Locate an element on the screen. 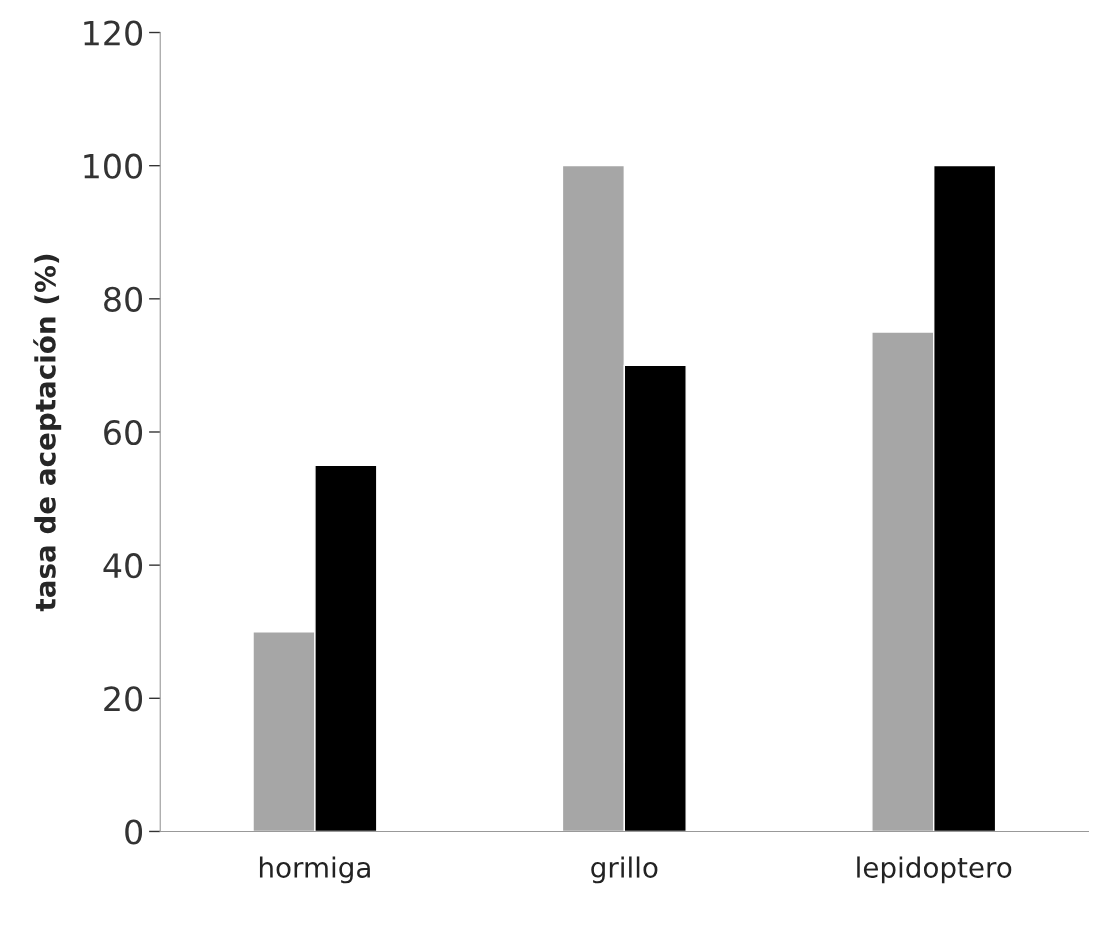 The image size is (1105, 929). y-tick-label: 80 is located at coordinates (123, 299).